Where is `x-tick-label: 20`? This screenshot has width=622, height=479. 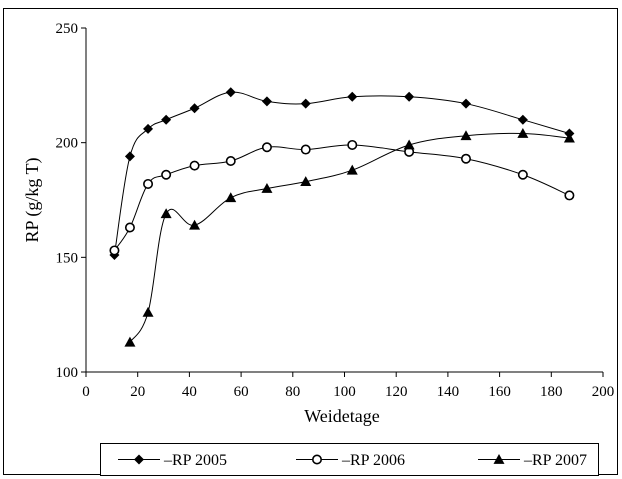 x-tick-label: 20 is located at coordinates (137, 392).